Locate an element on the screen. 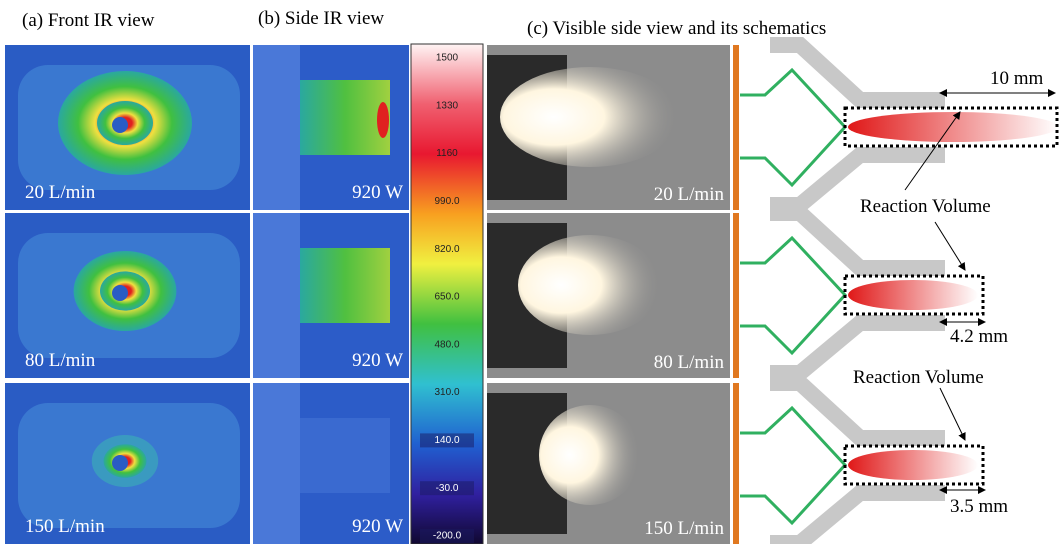 The height and width of the screenshot is (544, 1061). dimension: 10 mm is located at coordinates (1017, 78).